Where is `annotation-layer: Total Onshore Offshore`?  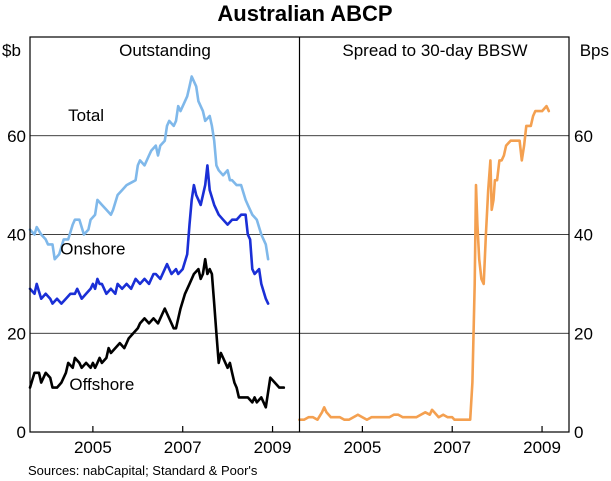
annotation-layer: Total Onshore Offshore is located at coordinates (97, 250).